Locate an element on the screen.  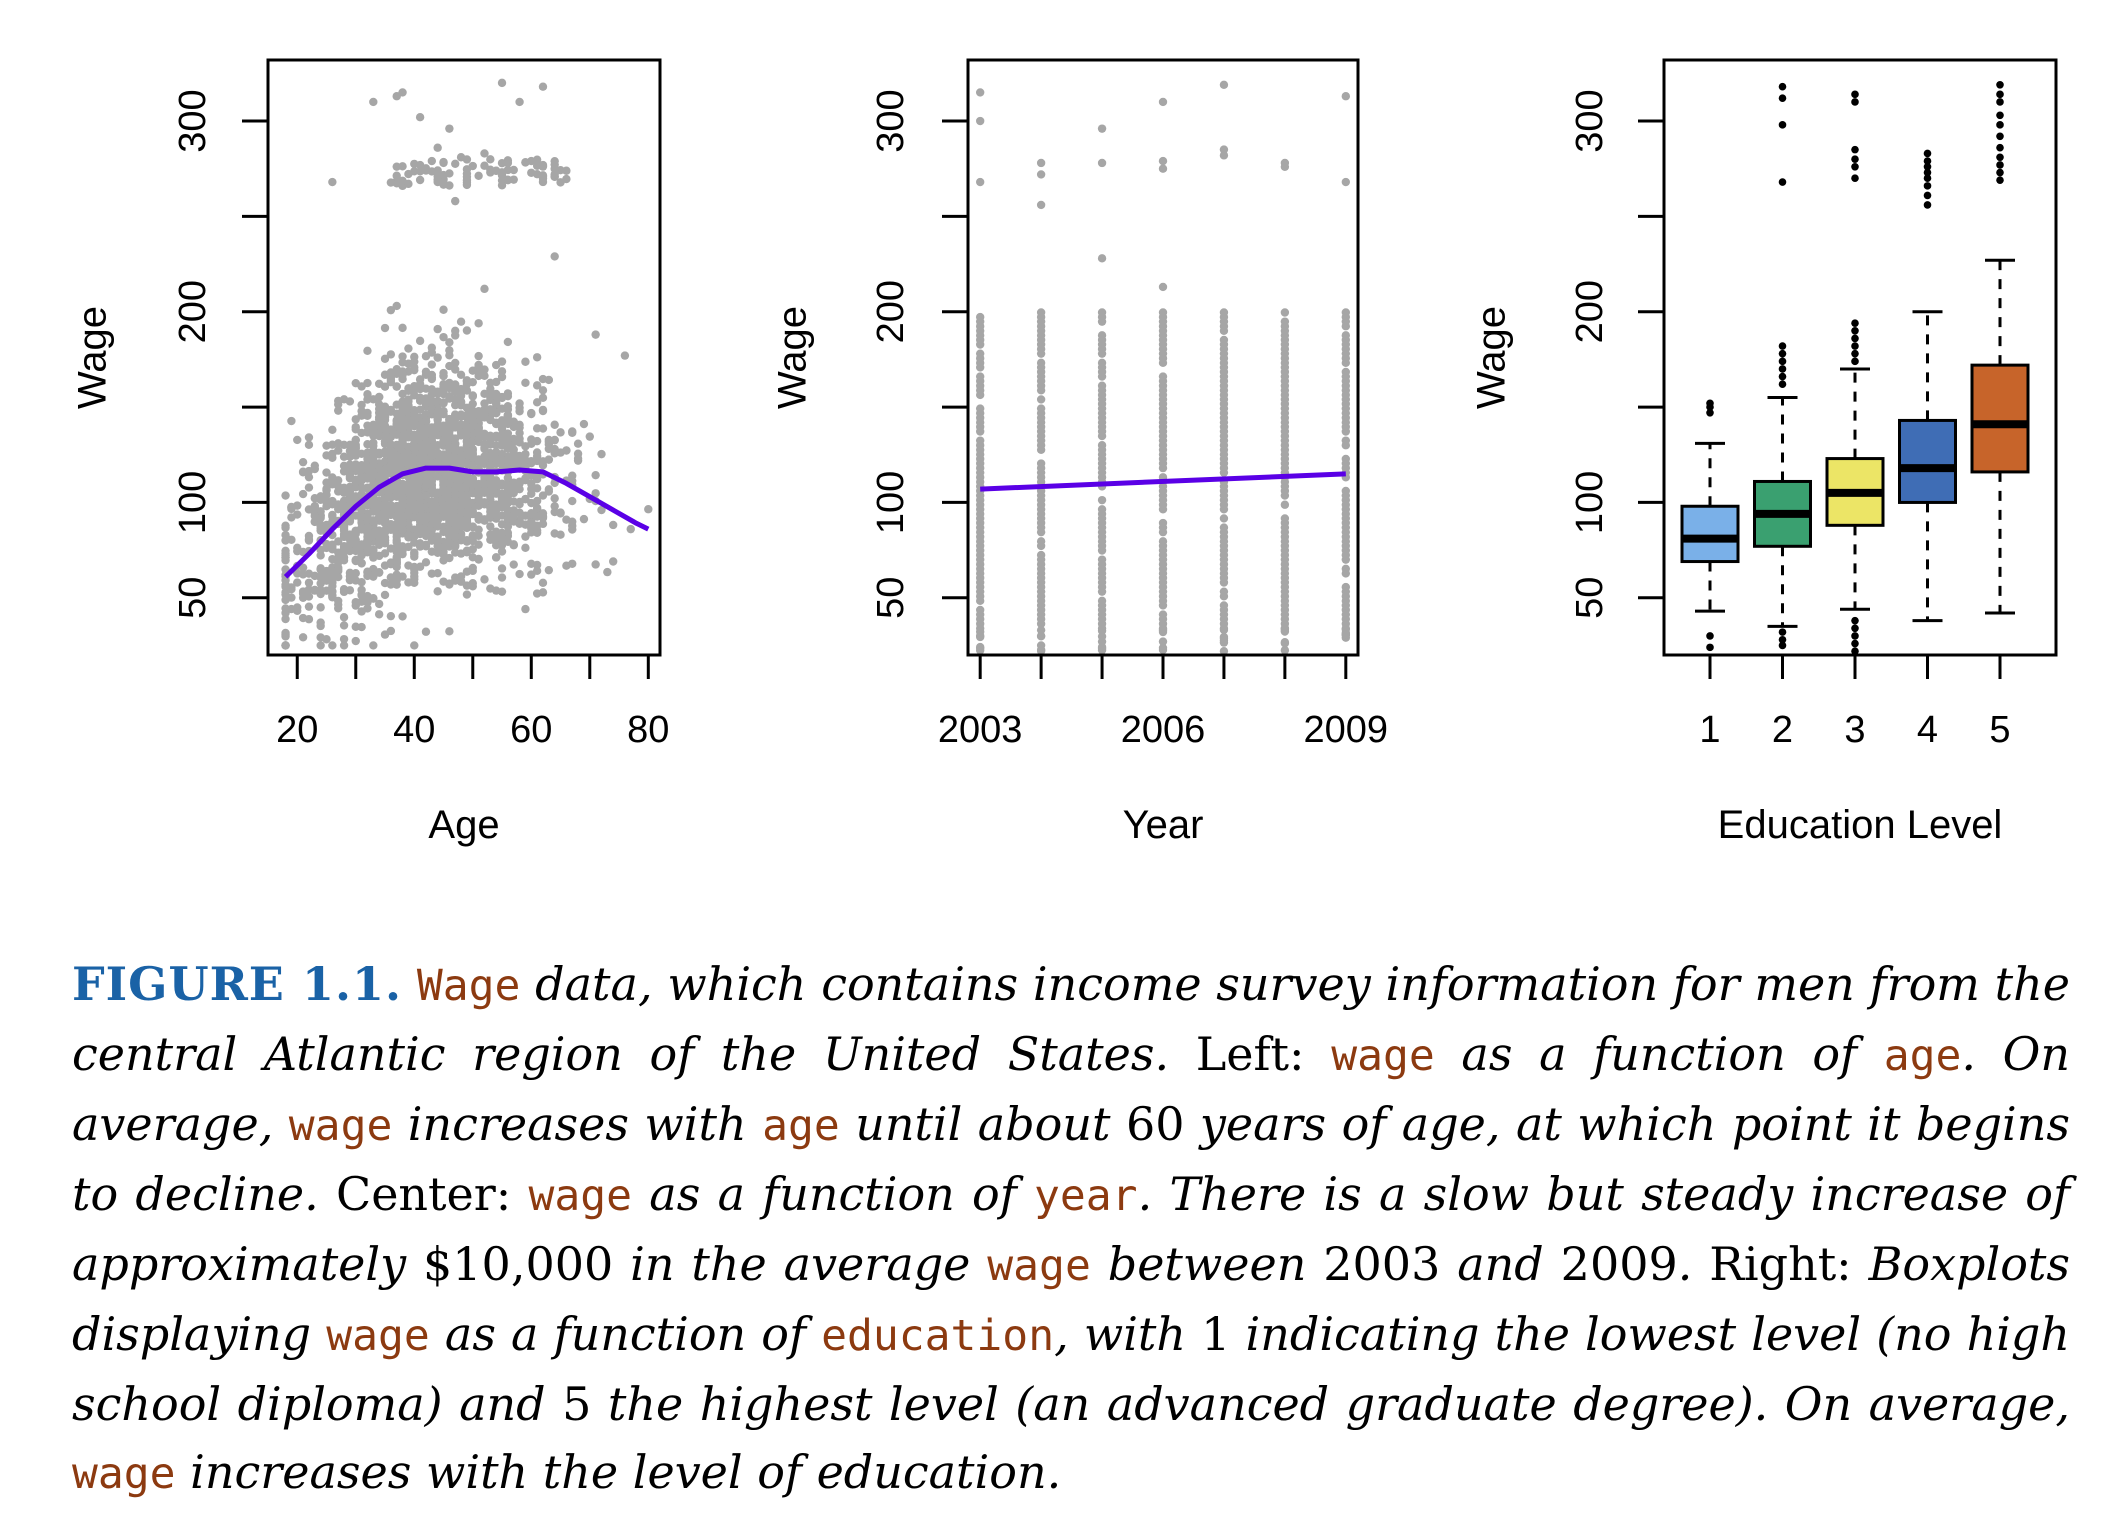
caption-text: , with is located at coordinates (1128, 1334).